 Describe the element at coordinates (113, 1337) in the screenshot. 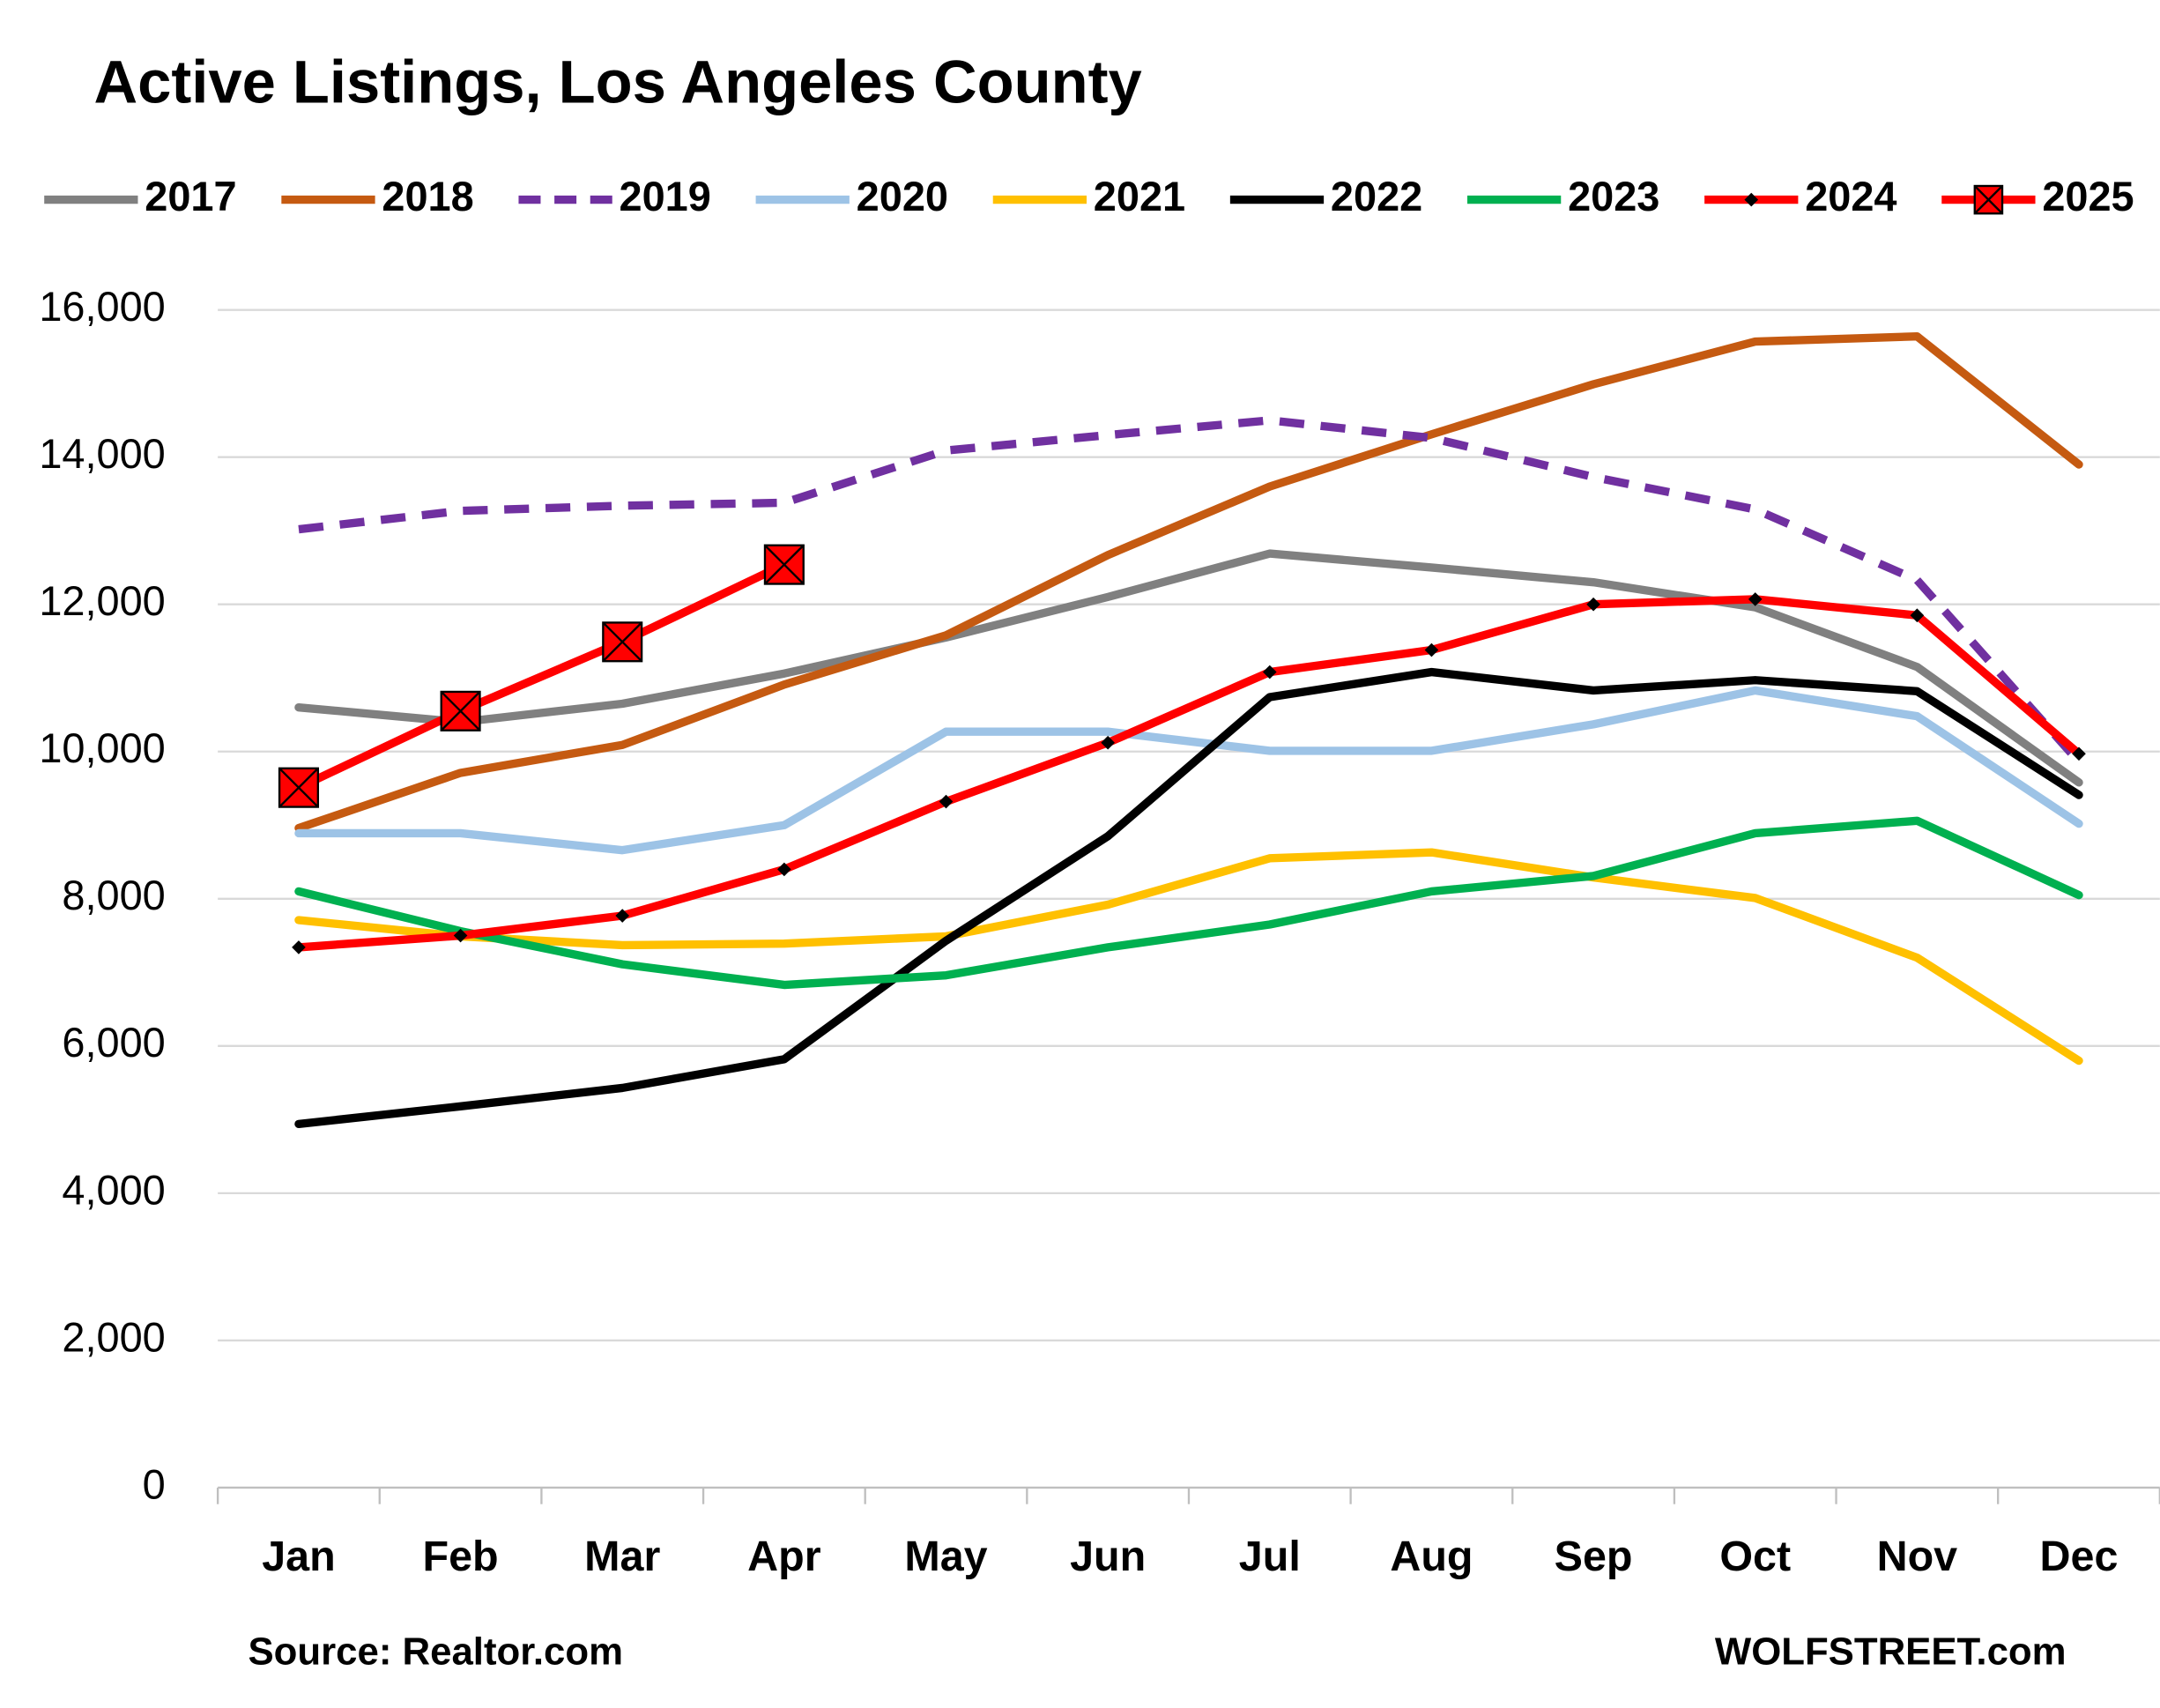

I see `y-tick-label: 2,000` at that location.